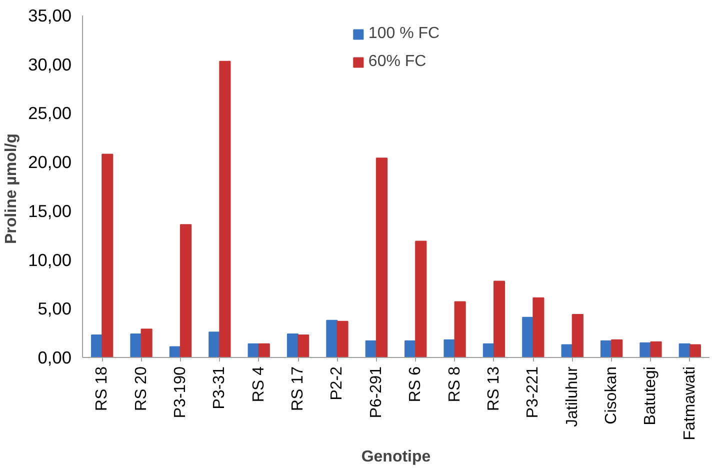 The height and width of the screenshot is (468, 719). Describe the element at coordinates (337, 383) in the screenshot. I see `x-tick-label: P2-2` at that location.